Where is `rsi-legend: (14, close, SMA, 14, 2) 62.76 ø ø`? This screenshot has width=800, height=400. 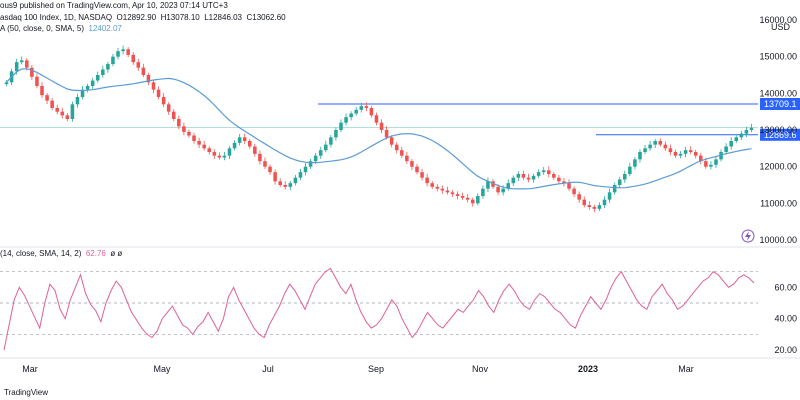 rsi-legend: (14, close, SMA, 14, 2) 62.76 ø ø is located at coordinates (61, 253).